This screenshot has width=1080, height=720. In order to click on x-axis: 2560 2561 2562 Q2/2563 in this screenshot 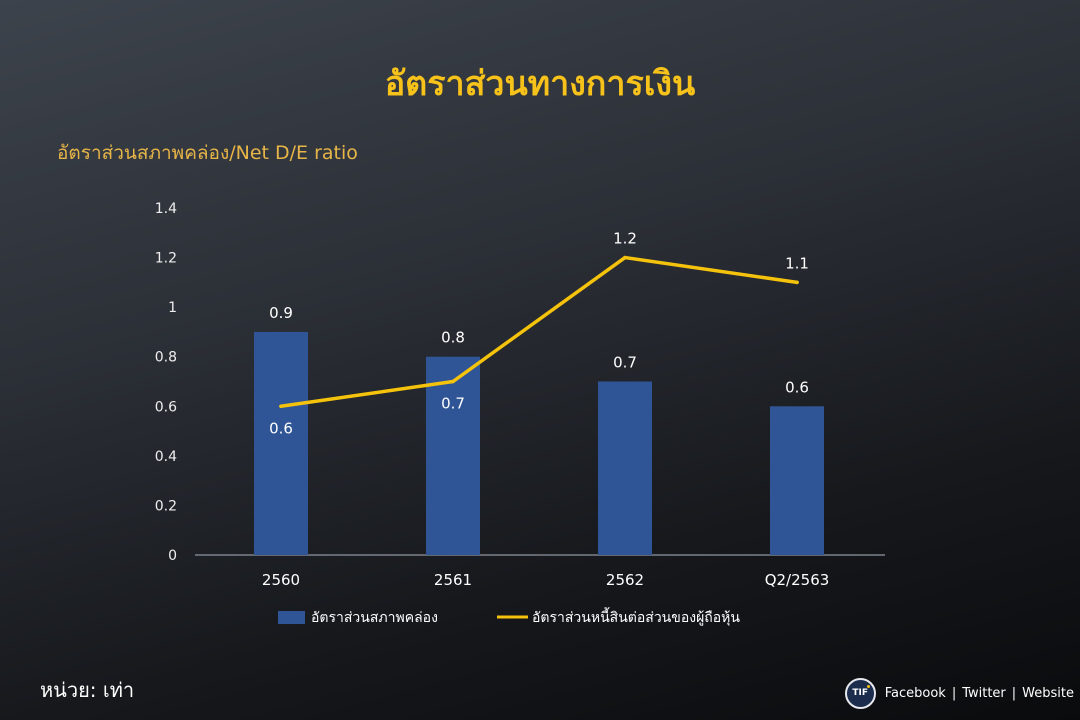, I will do `click(540, 571)`.